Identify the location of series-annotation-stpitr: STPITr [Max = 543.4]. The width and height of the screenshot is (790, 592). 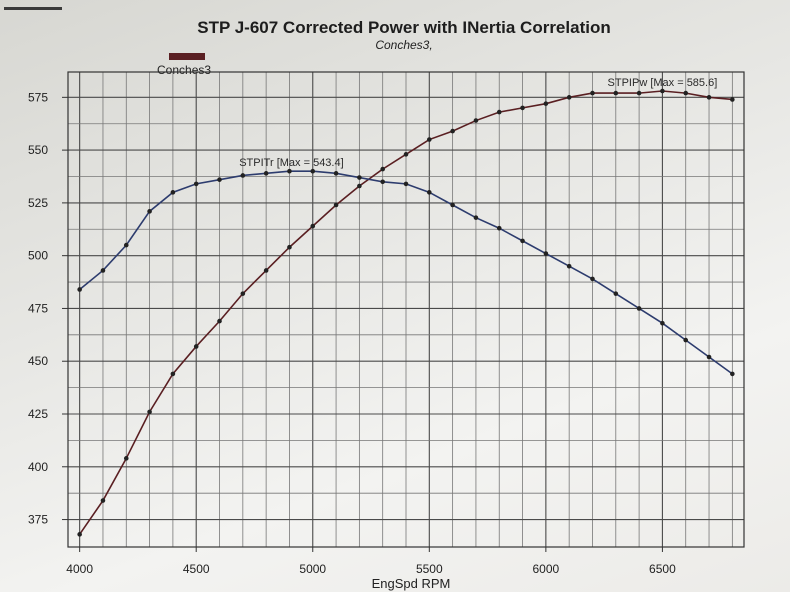
(291, 163).